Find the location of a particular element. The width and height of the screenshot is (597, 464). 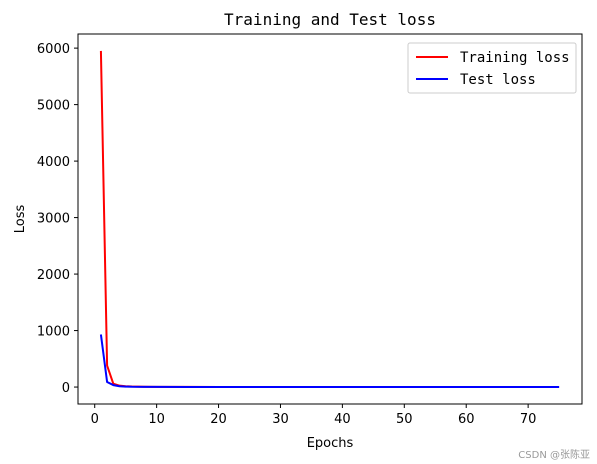

y-axis-label: Loss is located at coordinates (20, 219).